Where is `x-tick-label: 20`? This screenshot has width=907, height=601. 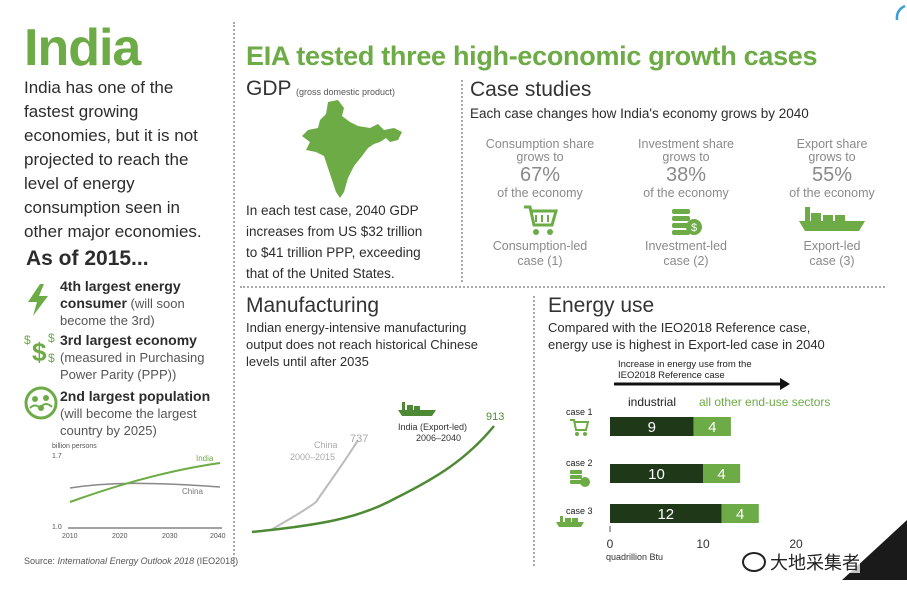 x-tick-label: 20 is located at coordinates (796, 544).